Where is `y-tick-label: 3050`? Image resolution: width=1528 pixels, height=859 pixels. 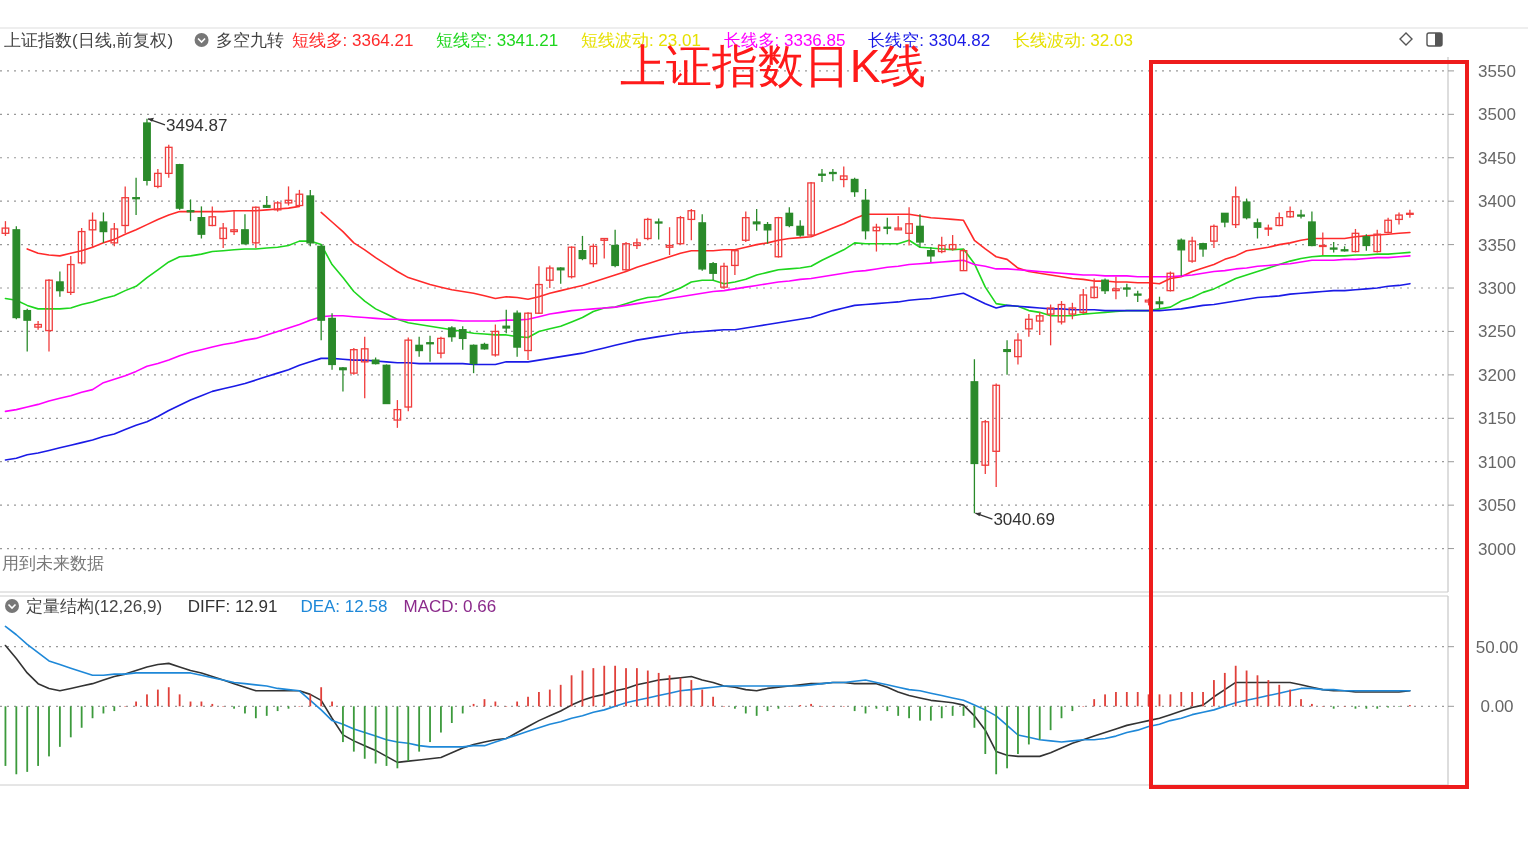 y-tick-label: 3050 is located at coordinates (1497, 506).